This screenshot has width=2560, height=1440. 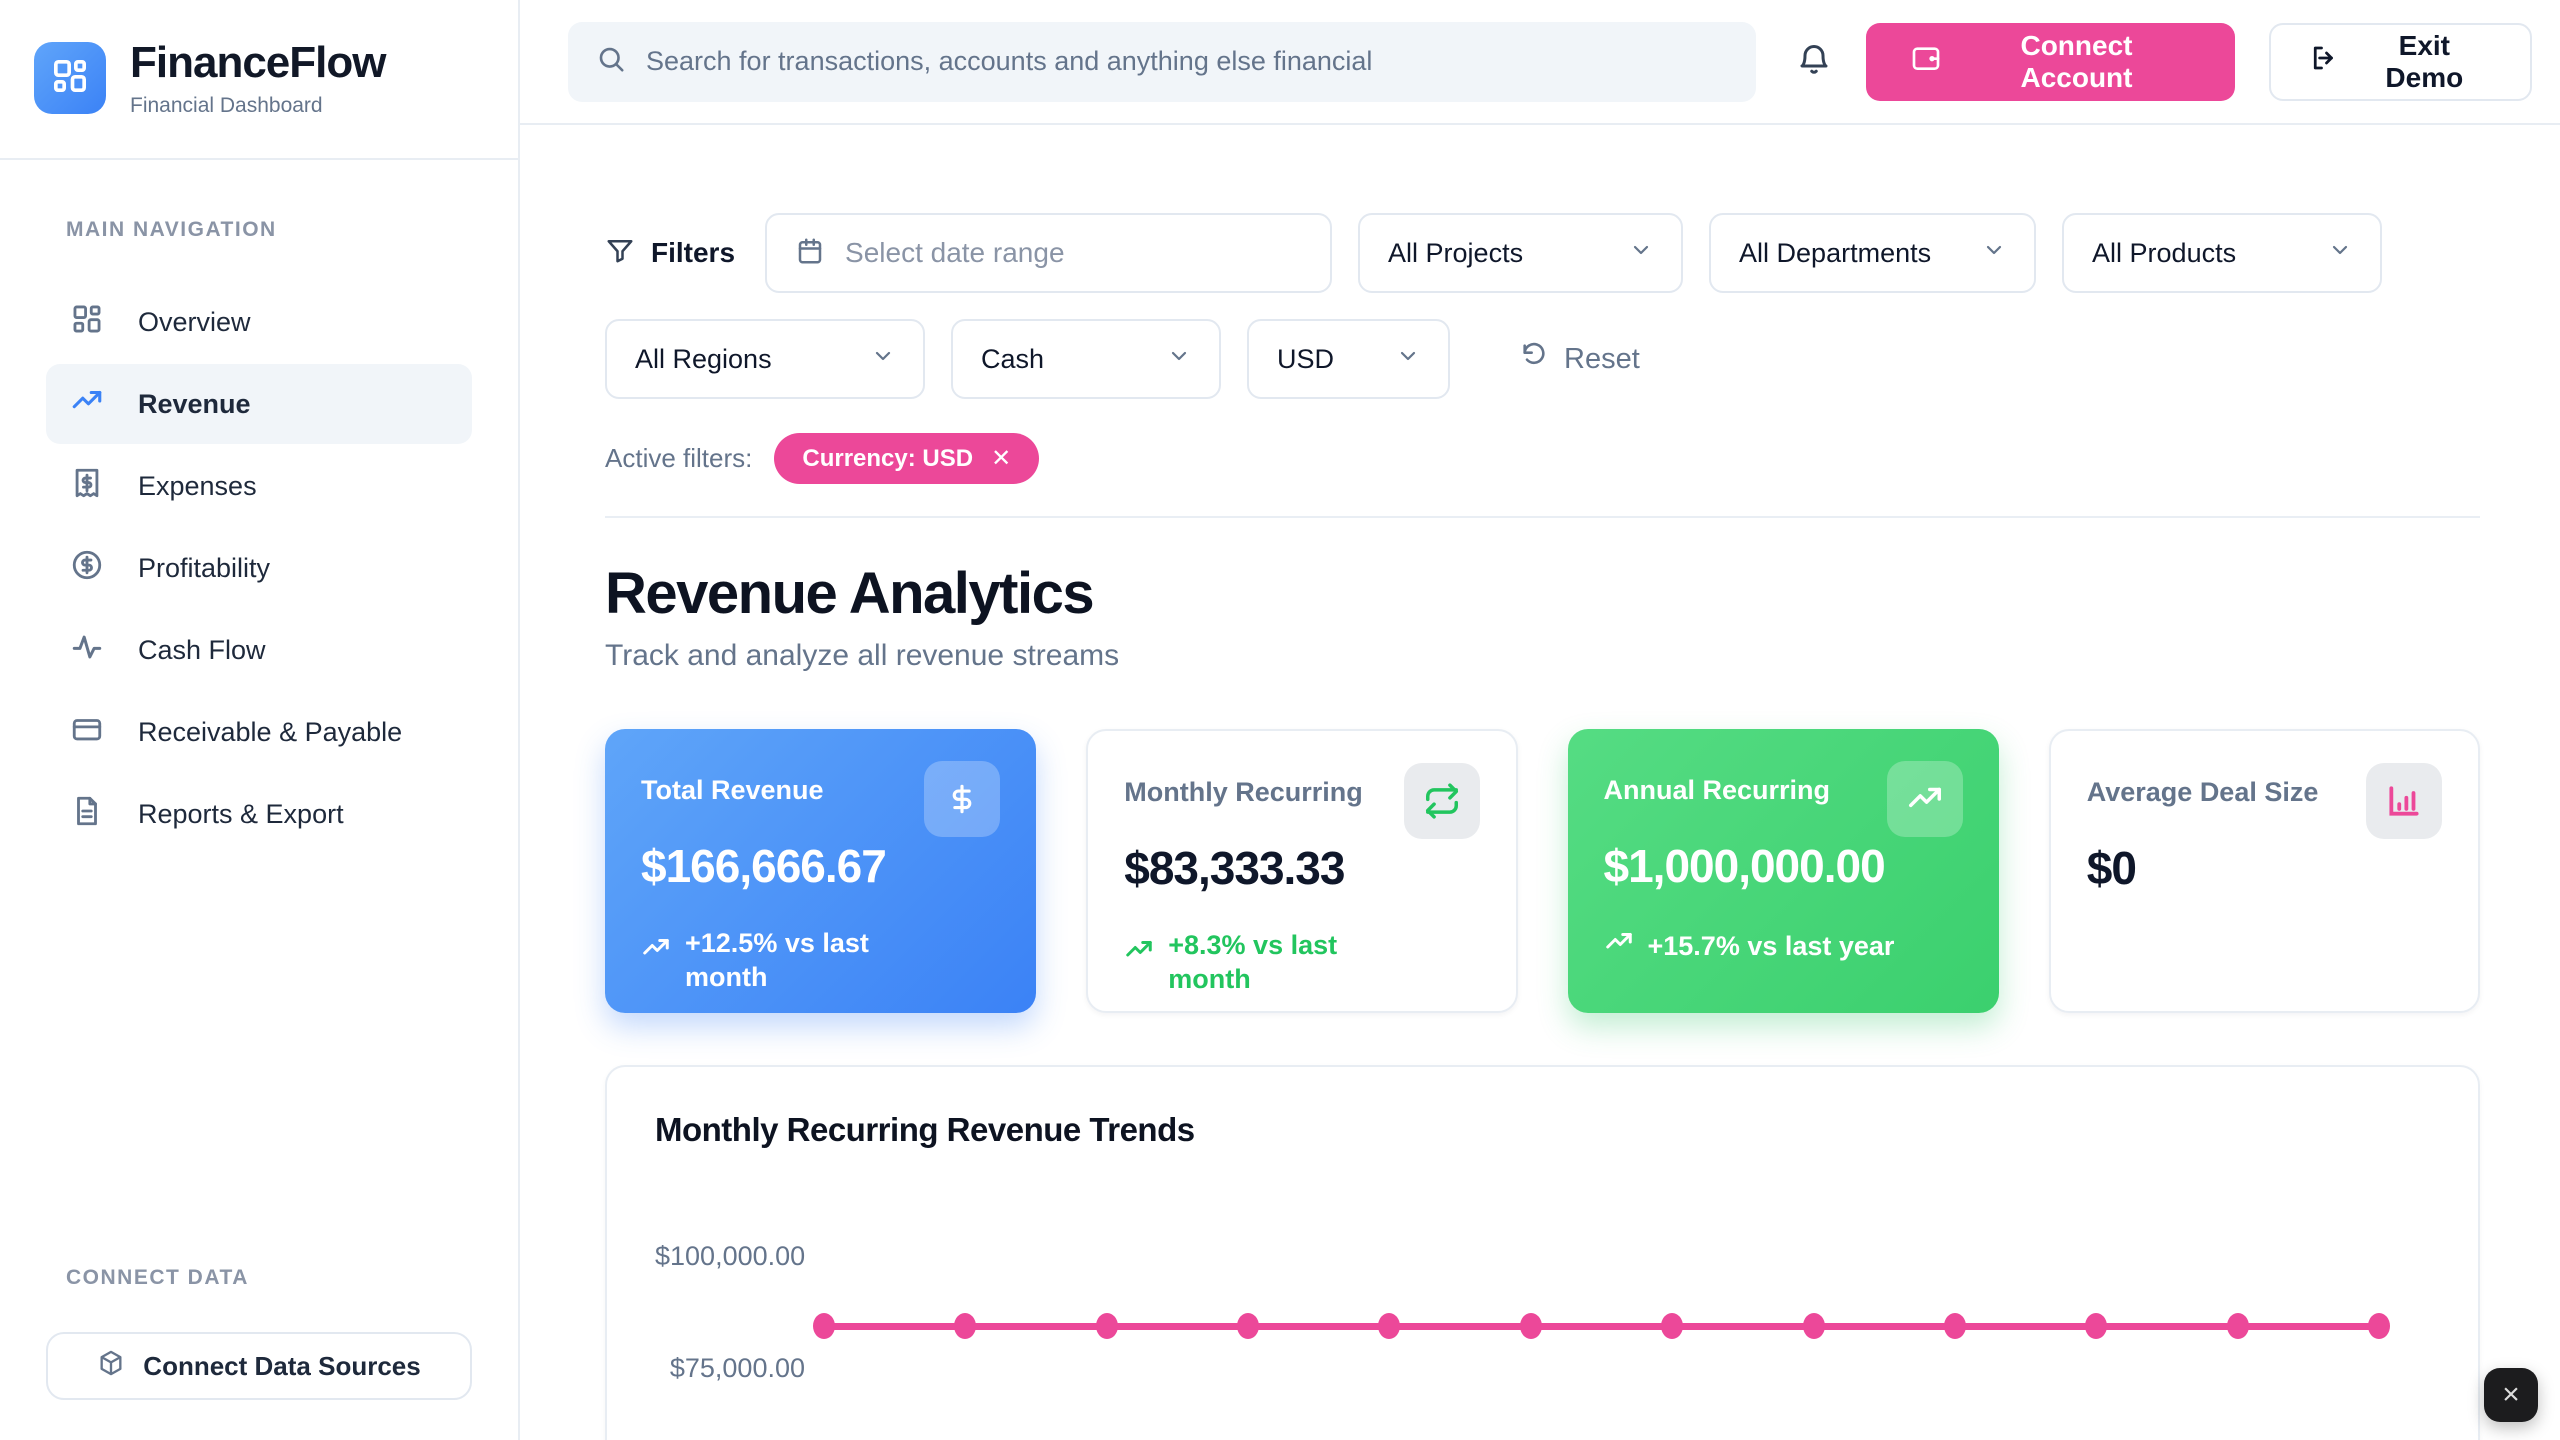 I want to click on average-deal-size-card: Average Deal Size $0, so click(x=2264, y=871).